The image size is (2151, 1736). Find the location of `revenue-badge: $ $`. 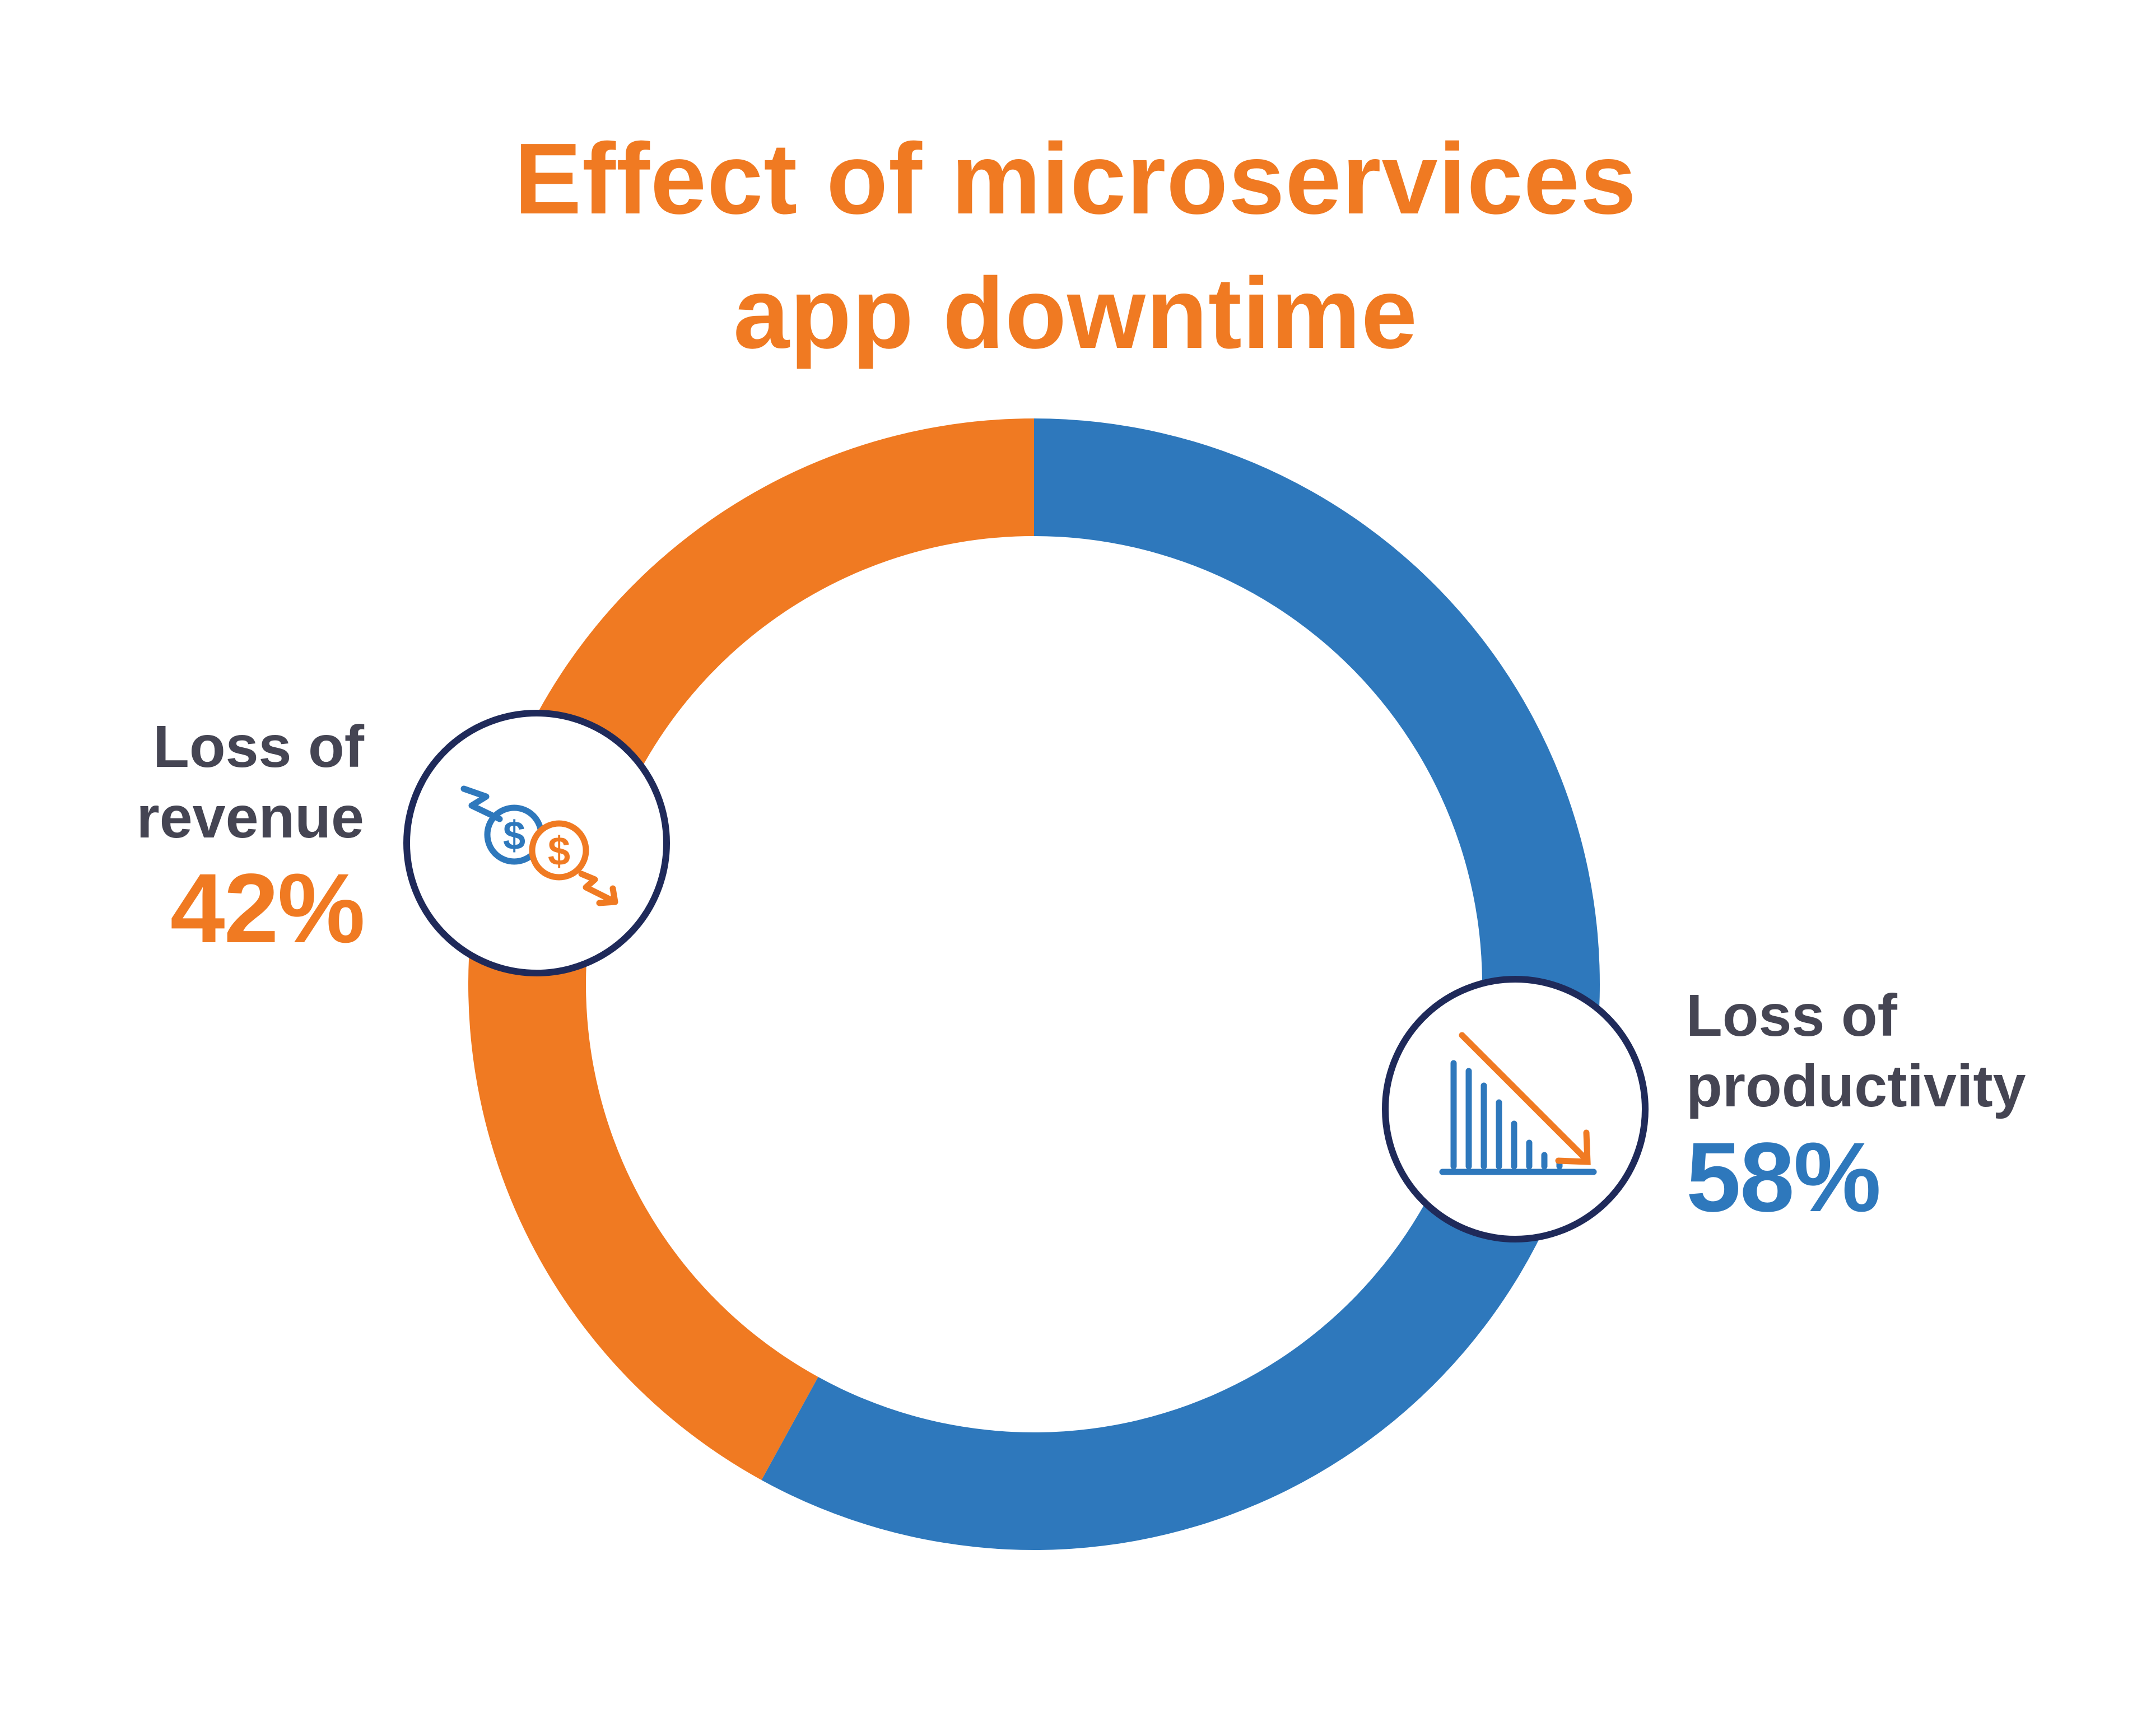

revenue-badge: $ $ is located at coordinates (536, 843).